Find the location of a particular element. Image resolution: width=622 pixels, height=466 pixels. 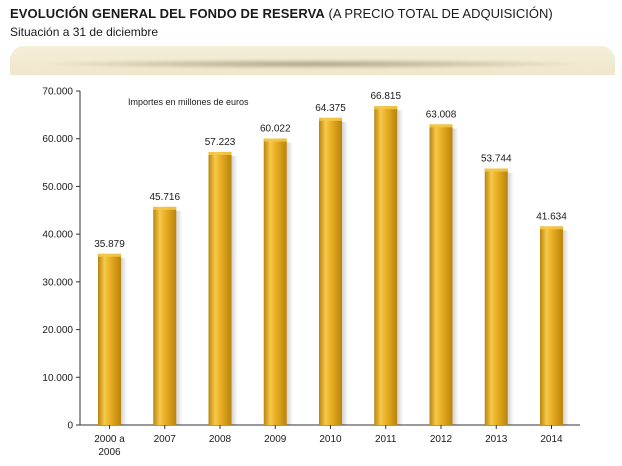

x-tick-label: 2011 is located at coordinates (386, 439).